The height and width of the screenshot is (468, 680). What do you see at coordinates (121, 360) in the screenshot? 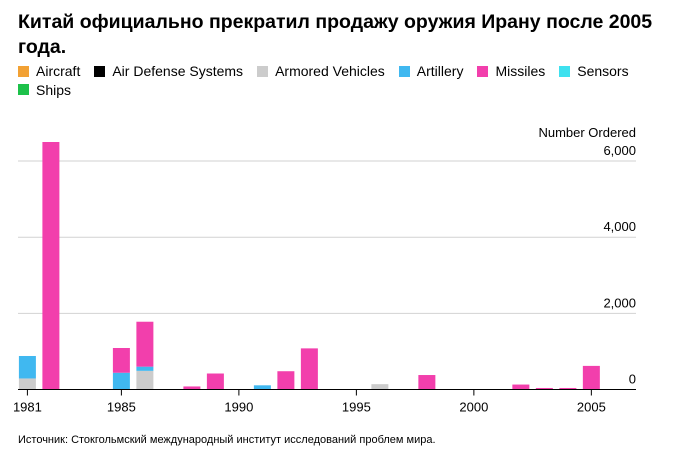
I see `bar-missiles-1985` at bounding box center [121, 360].